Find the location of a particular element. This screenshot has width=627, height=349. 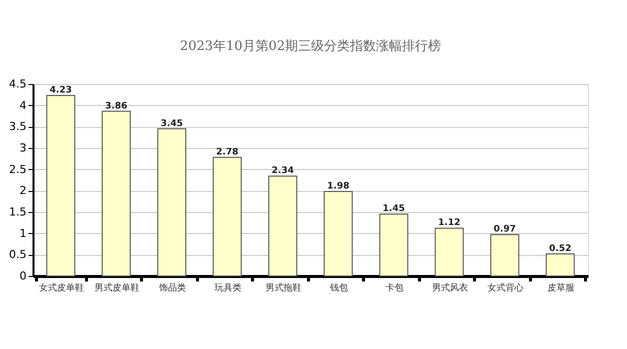

chart-title: 2023年10月第02期三级分类指数涨幅排行榜 is located at coordinates (311, 46).